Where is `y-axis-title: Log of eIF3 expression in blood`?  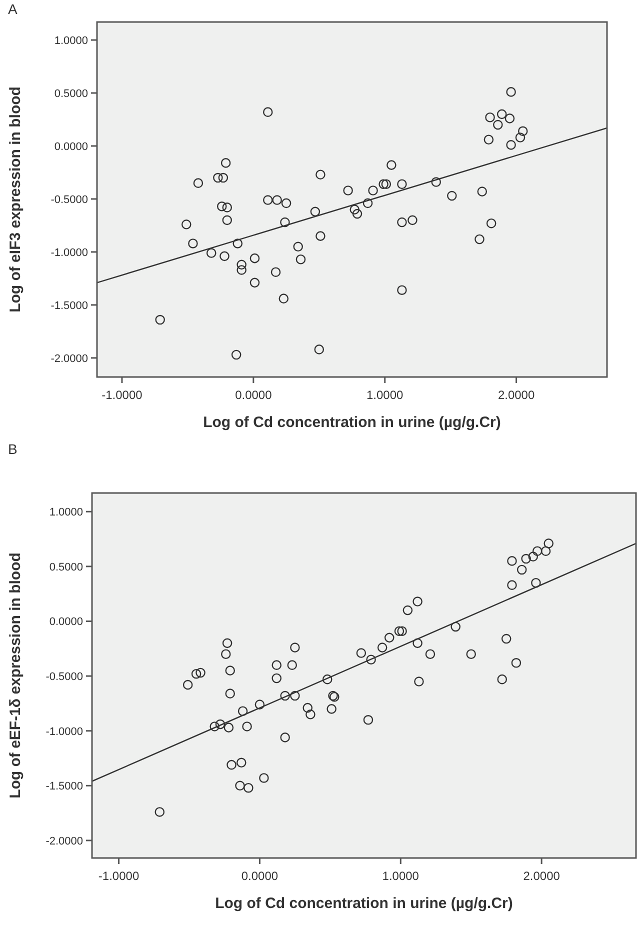 y-axis-title: Log of eIF3 expression in blood is located at coordinates (15, 199).